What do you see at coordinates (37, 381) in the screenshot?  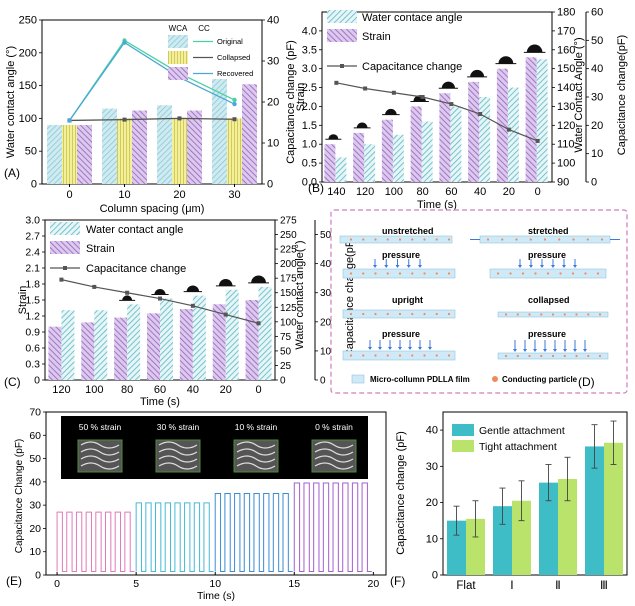 I see `c-y-tick-label: 0` at bounding box center [37, 381].